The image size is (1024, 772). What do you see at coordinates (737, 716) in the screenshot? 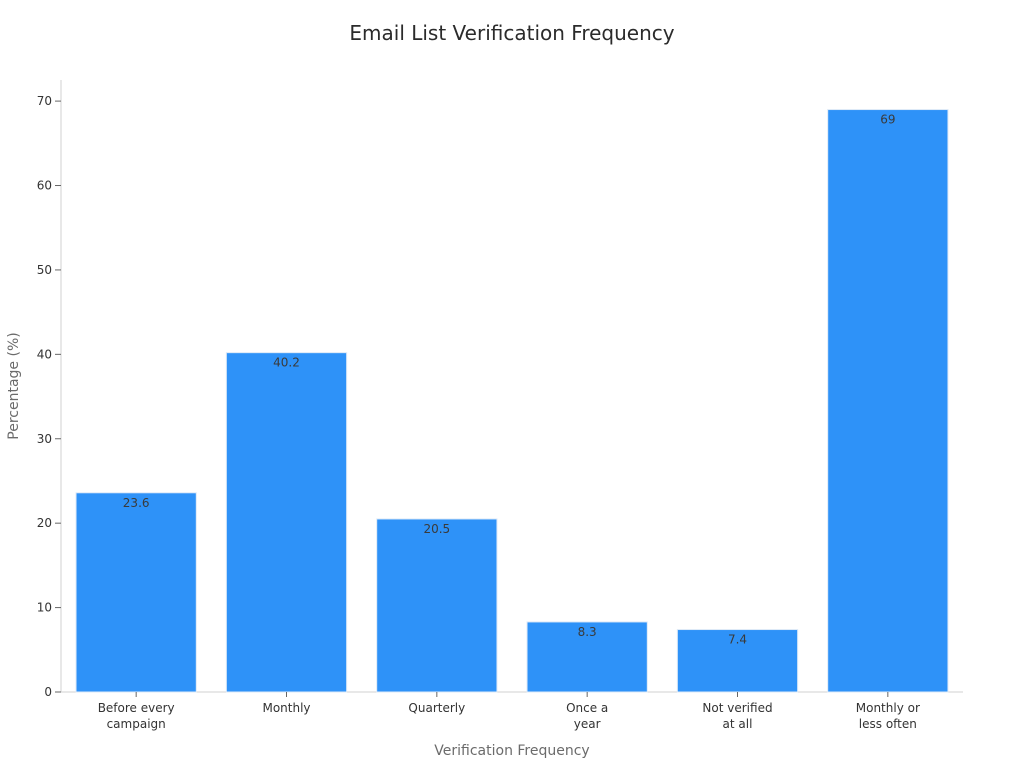
I see `x-tick-label: Not verified at all` at bounding box center [737, 716].